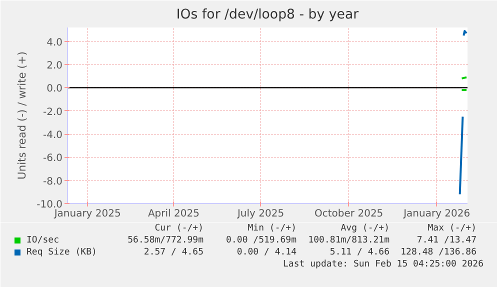 The height and width of the screenshot is (287, 497). What do you see at coordinates (52, 158) in the screenshot?
I see `y-tick-label: -6.0` at bounding box center [52, 158].